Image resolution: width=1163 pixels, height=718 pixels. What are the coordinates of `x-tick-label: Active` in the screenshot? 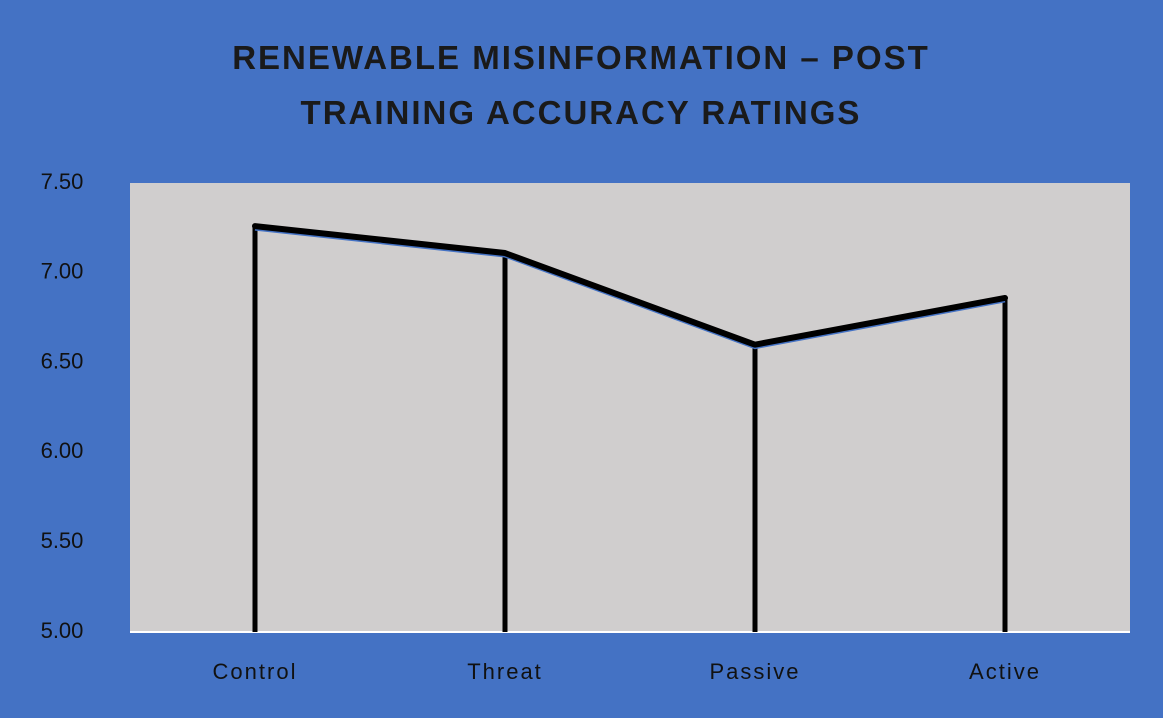 It's located at (1005, 671).